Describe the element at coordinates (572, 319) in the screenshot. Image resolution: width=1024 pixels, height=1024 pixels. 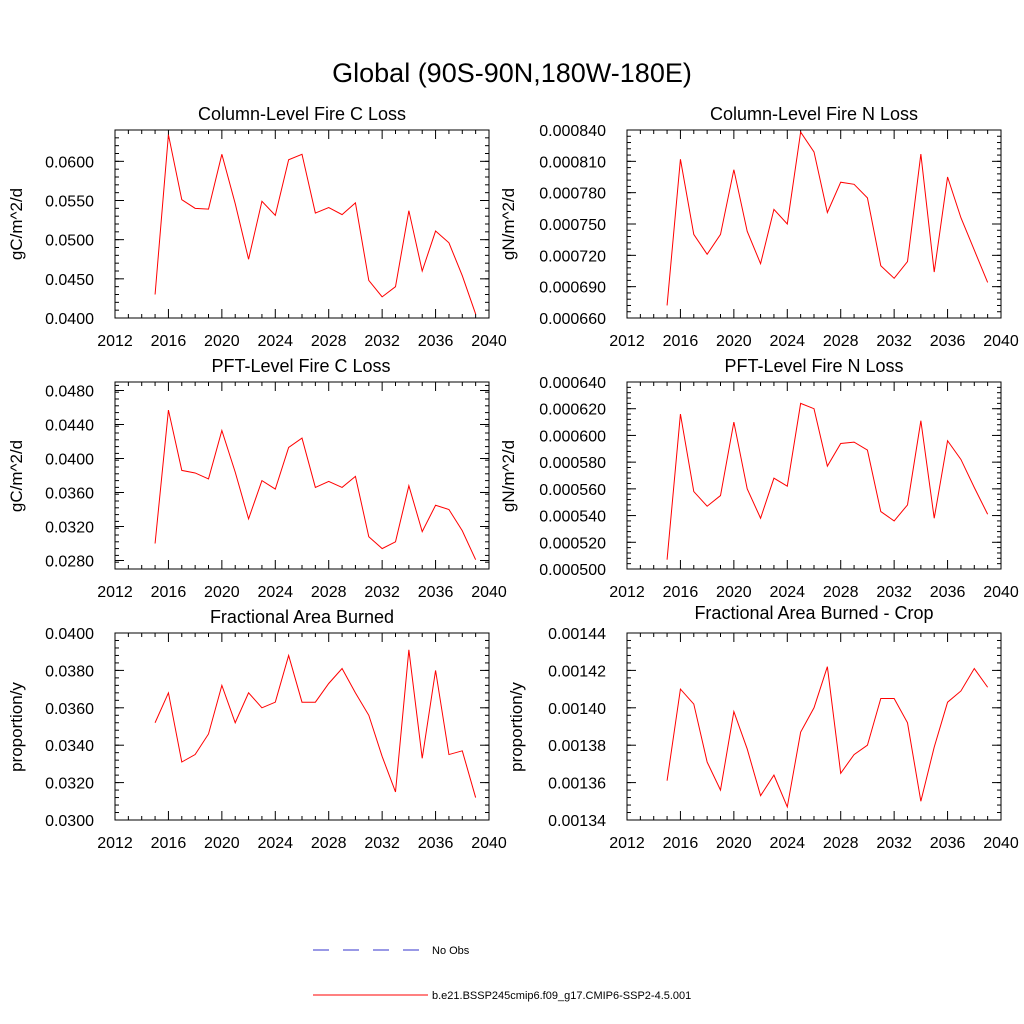
I see `y-tick-label: 0.000660` at that location.